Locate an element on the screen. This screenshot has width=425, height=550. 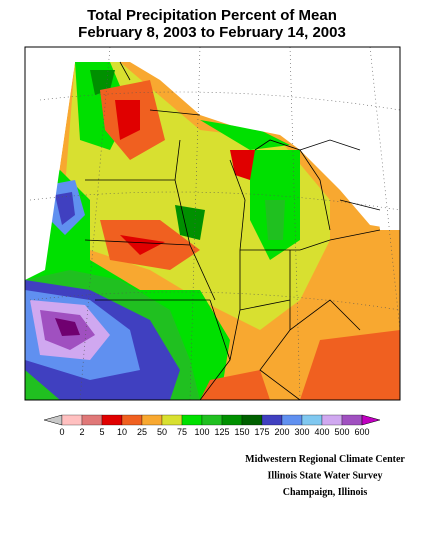
legend-label: 300 is located at coordinates (301, 432).